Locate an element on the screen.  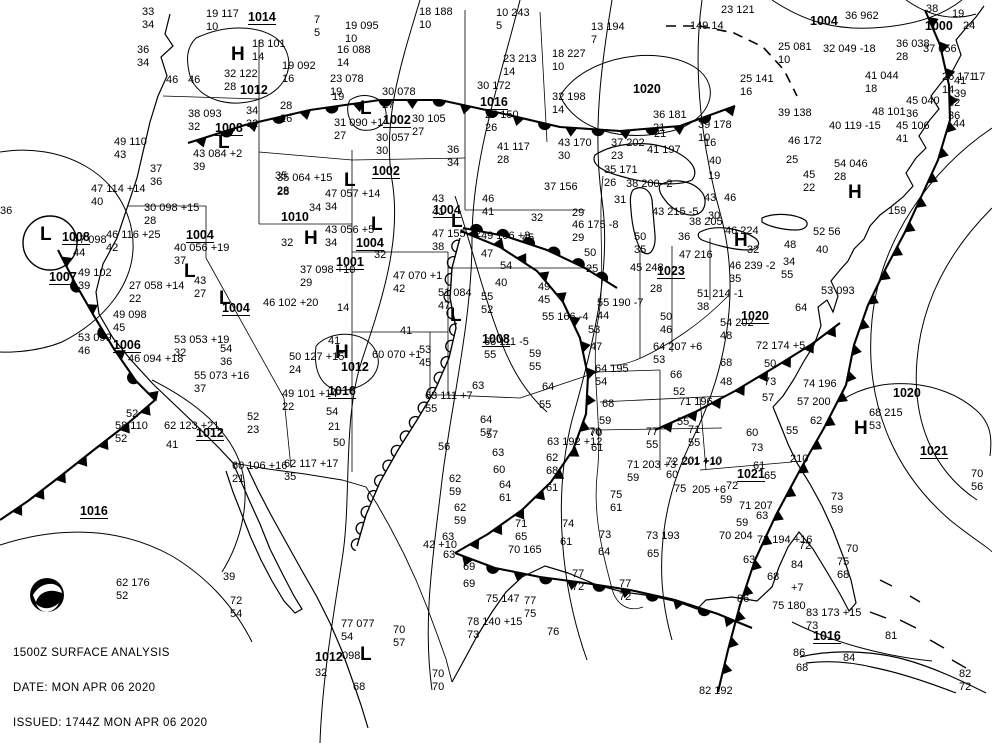
station-plot: 73 194 +16 is located at coordinates (785, 540).